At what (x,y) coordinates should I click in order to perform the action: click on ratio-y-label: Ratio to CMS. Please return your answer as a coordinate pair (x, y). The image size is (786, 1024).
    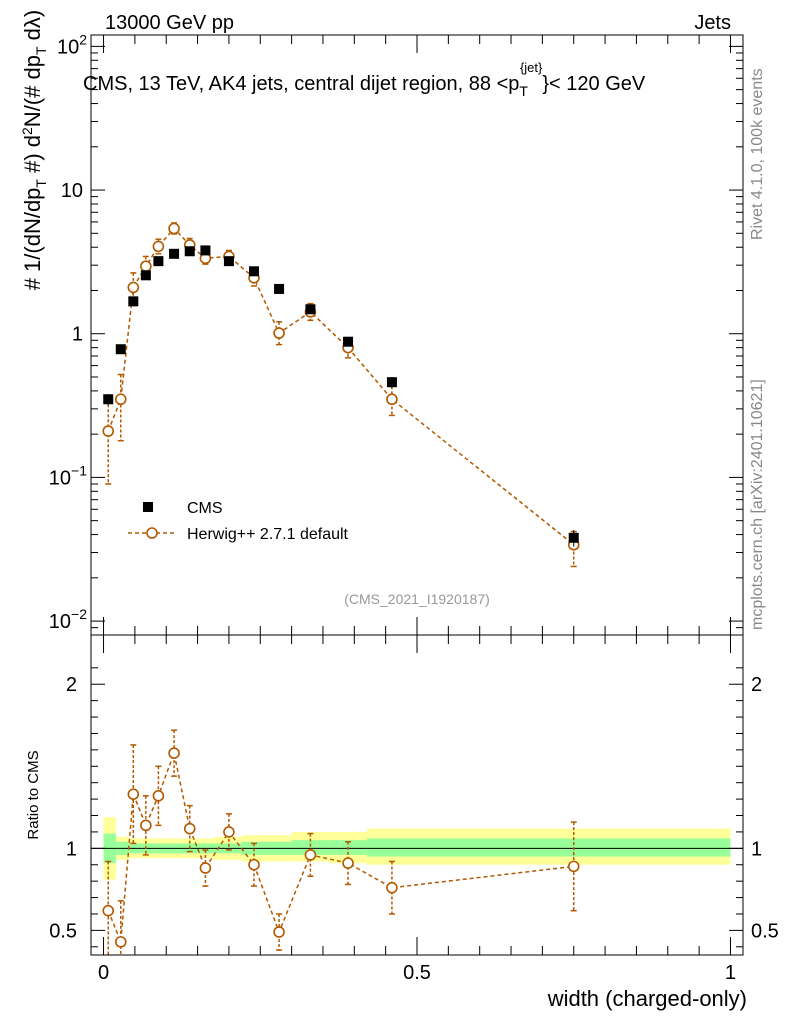
    Looking at the image, I should click on (33, 794).